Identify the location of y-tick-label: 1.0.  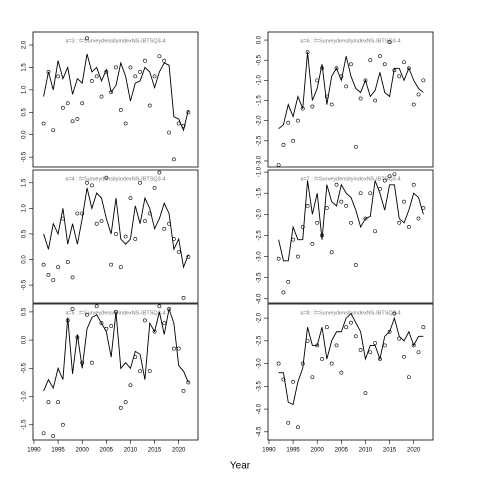
(25, 208).